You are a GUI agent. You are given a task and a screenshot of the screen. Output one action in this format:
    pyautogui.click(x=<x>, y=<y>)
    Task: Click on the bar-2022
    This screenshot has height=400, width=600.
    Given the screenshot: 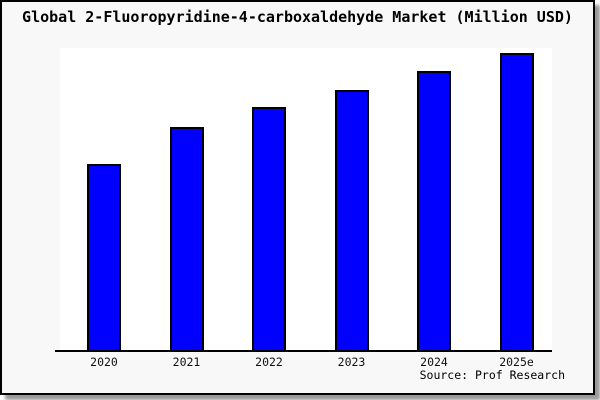 What is the action you would take?
    pyautogui.click(x=269, y=229)
    